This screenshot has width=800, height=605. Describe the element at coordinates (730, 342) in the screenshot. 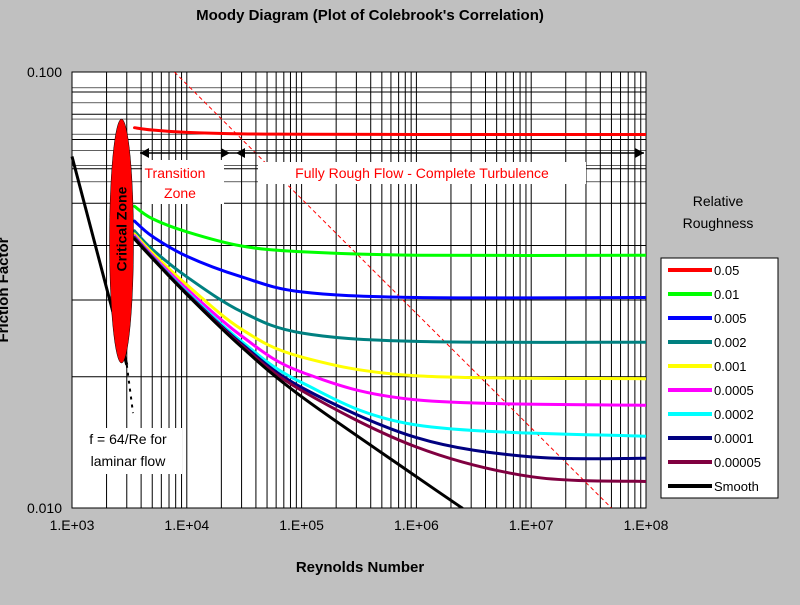

I see `legend-entry-label: 0.002` at that location.